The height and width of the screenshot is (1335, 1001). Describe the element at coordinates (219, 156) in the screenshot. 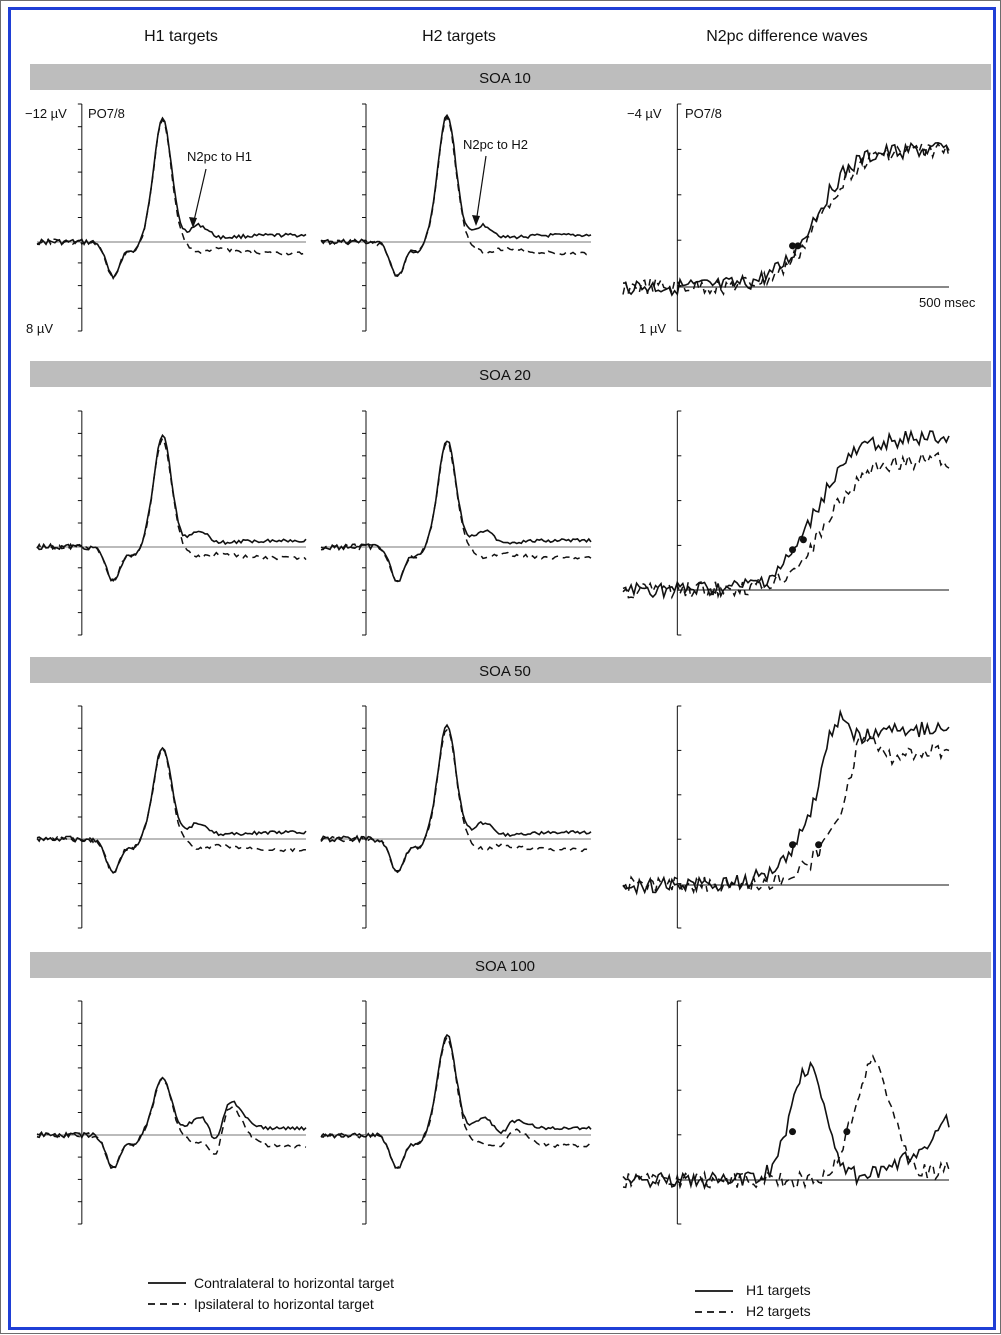

I see `annotation-n2pc-h1: N2pc to H1` at that location.